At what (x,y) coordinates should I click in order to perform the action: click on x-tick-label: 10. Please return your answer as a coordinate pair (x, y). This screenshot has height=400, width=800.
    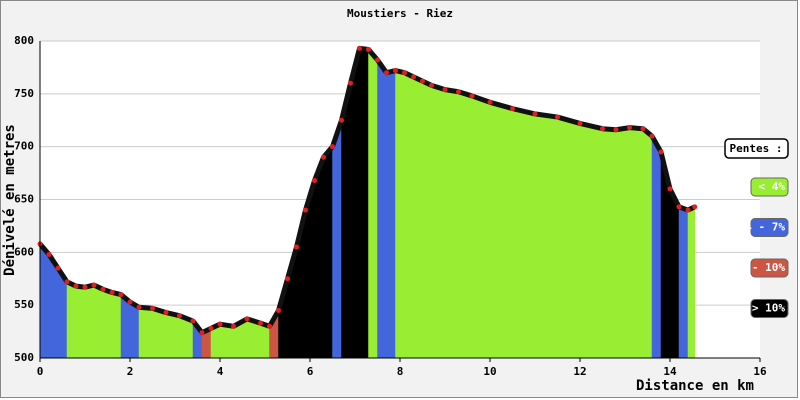
    Looking at the image, I should click on (489, 371).